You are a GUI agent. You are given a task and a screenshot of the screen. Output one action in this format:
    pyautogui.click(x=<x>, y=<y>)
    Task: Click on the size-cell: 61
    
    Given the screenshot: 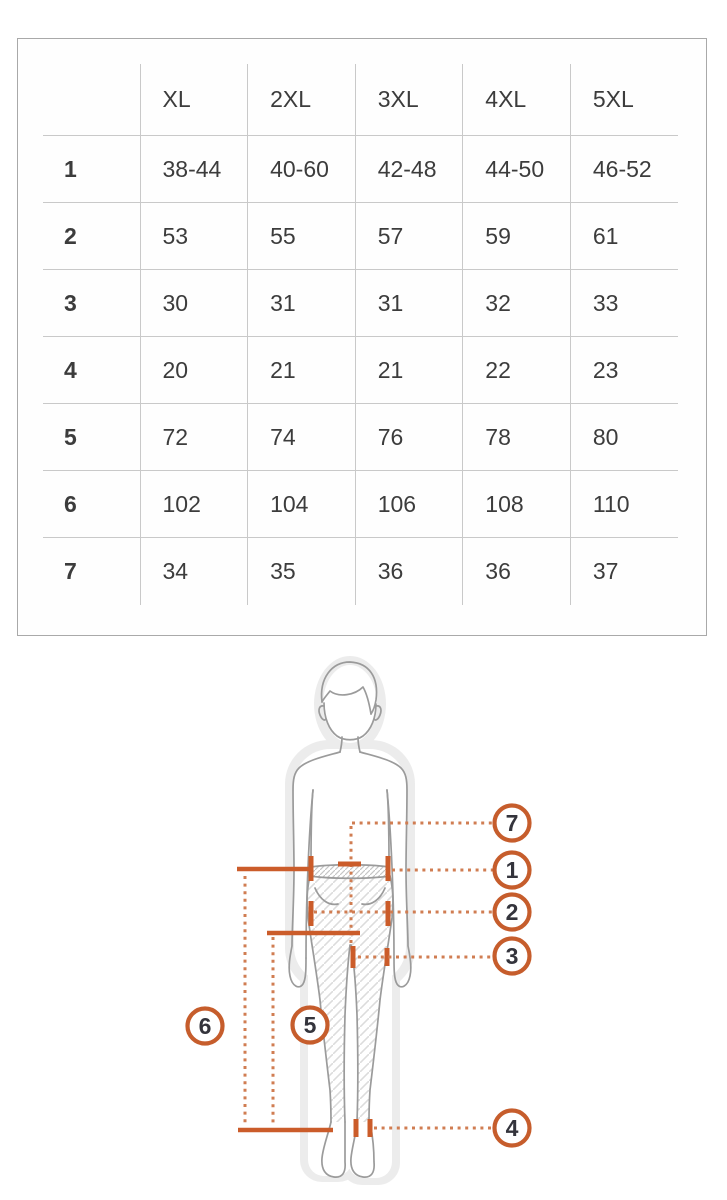 What is the action you would take?
    pyautogui.click(x=624, y=236)
    